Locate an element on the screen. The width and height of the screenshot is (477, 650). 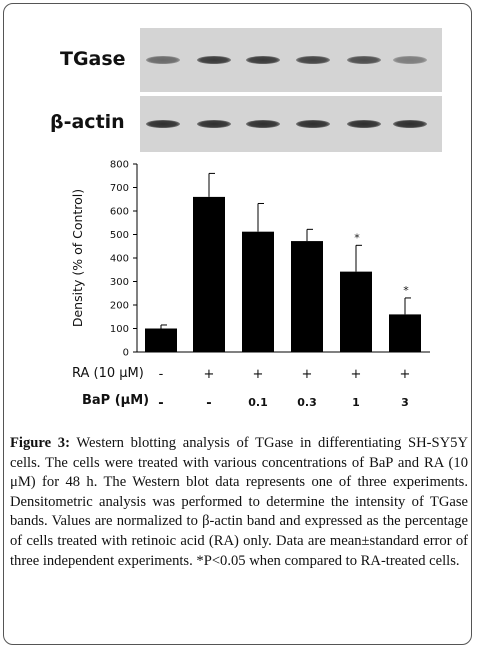
y-tick-label: 800 is located at coordinates (119, 165).